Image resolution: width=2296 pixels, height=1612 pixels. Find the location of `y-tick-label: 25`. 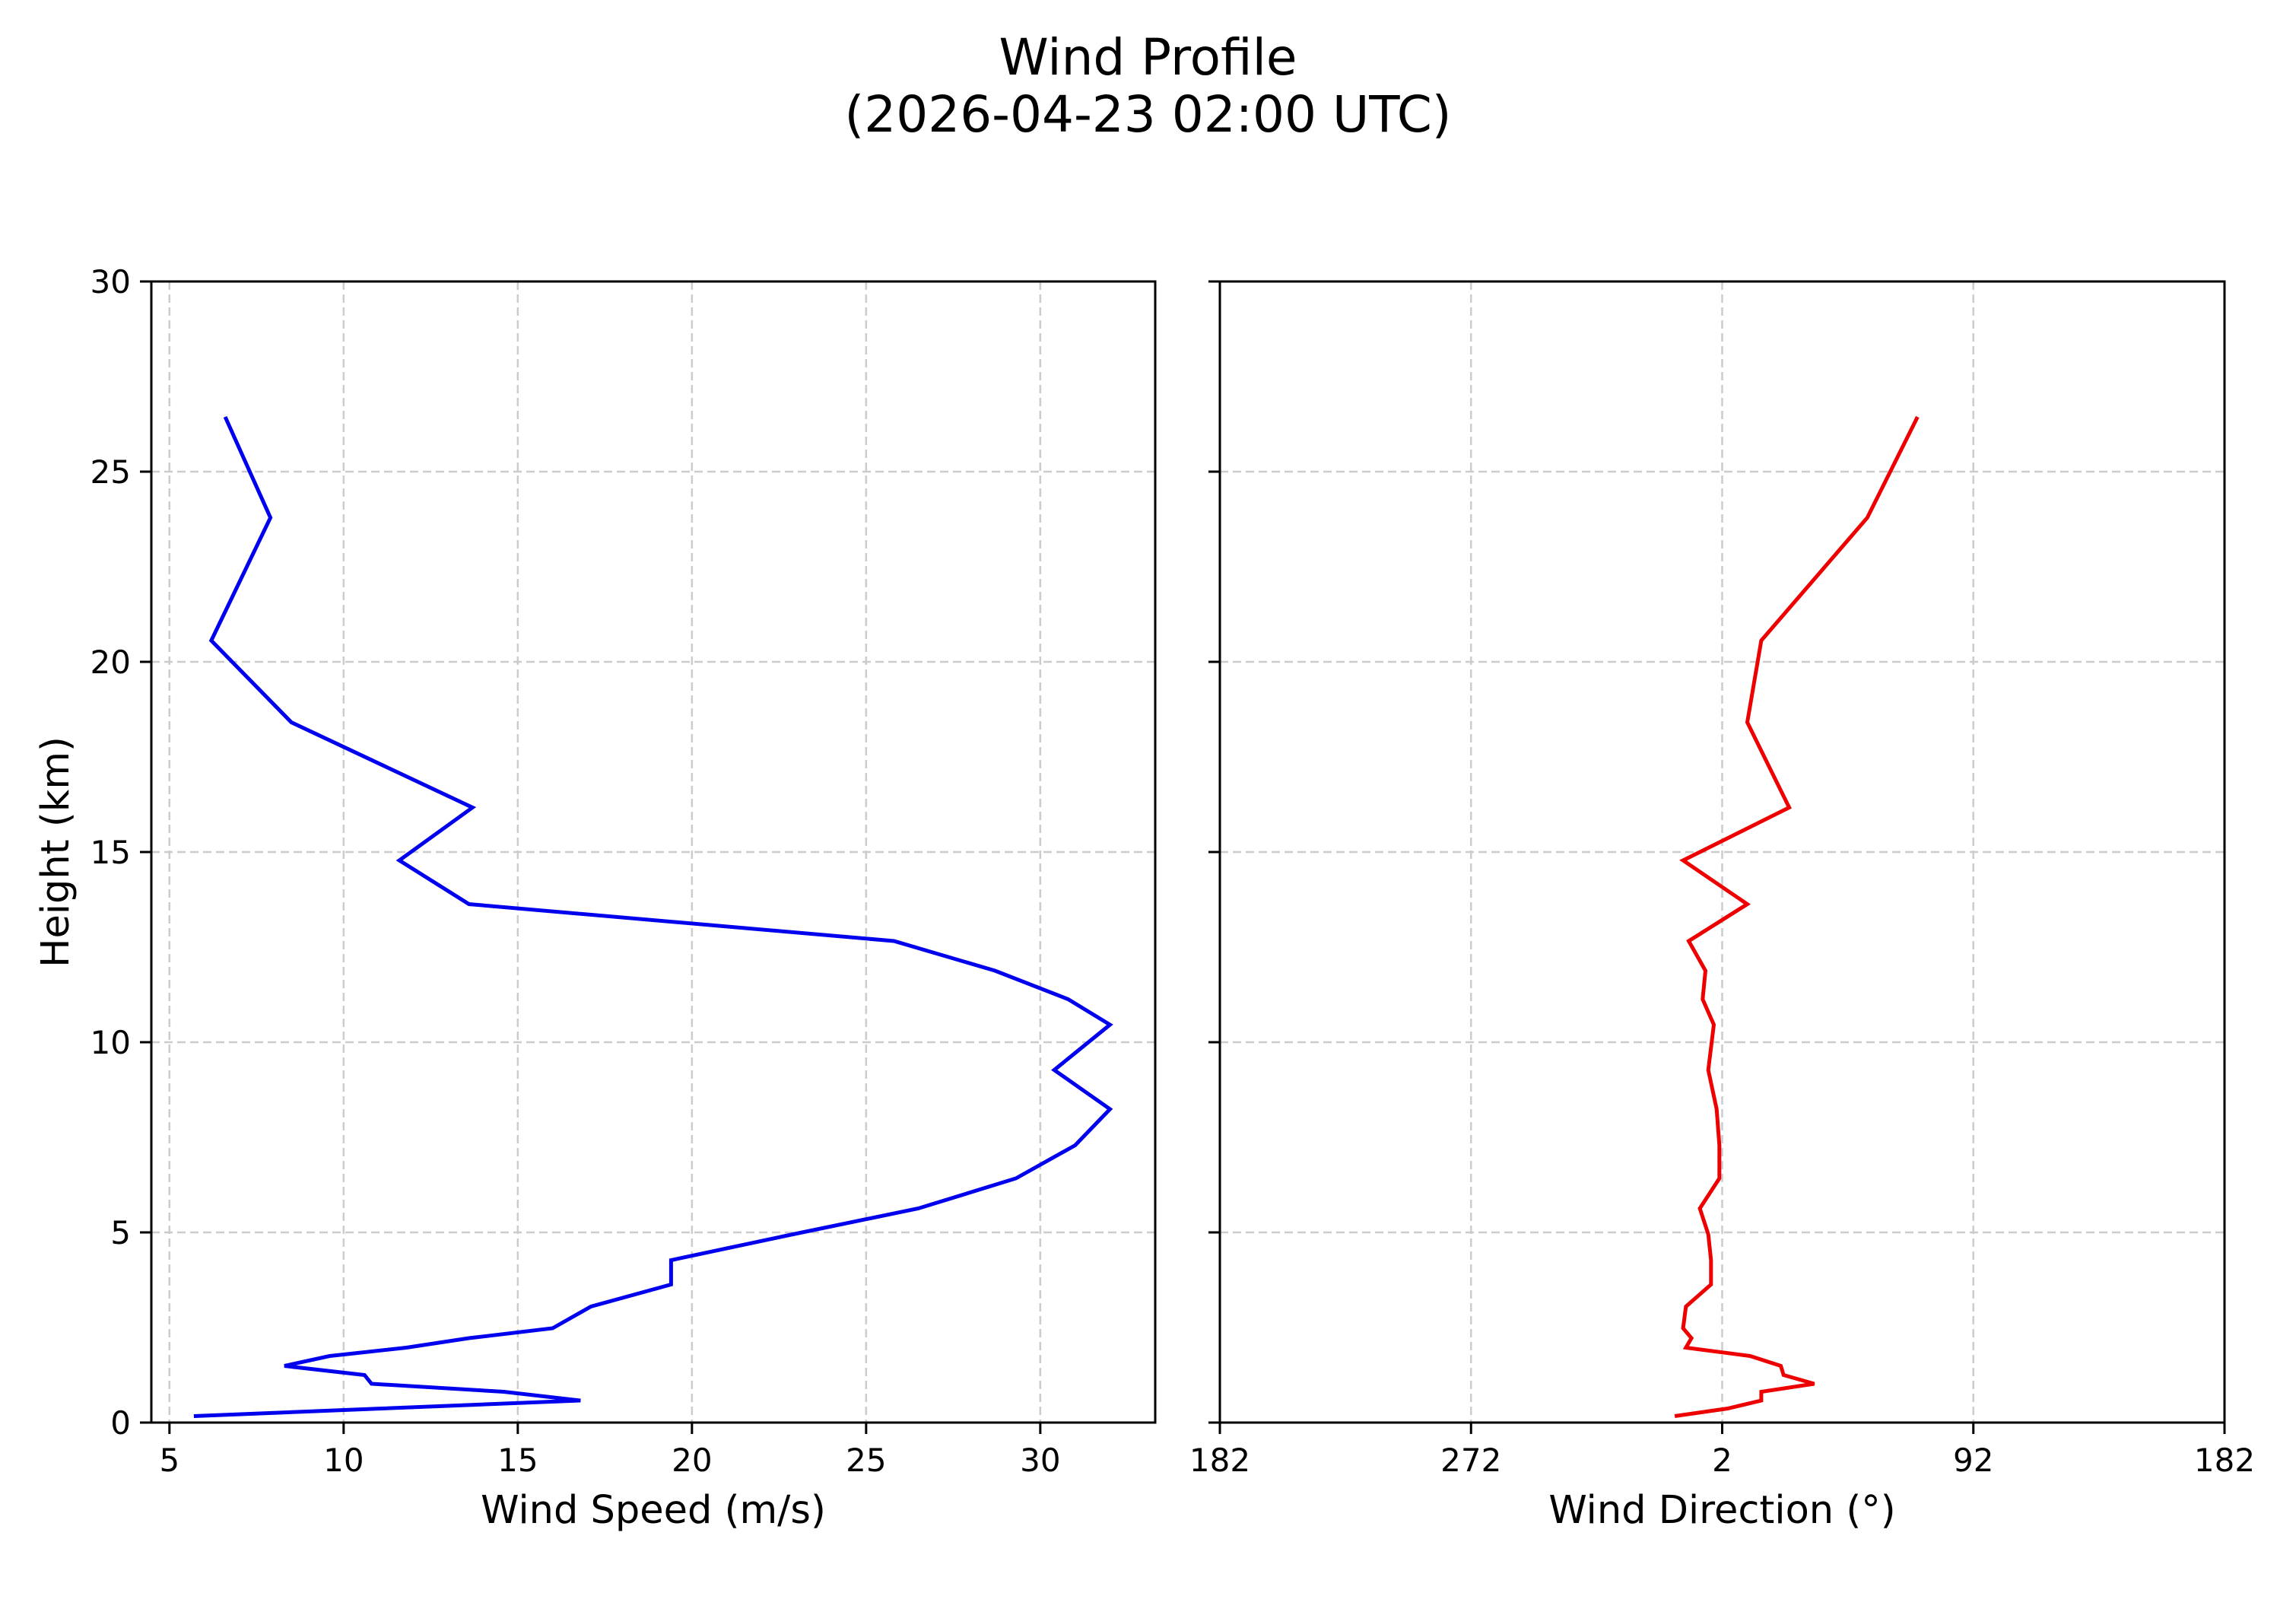

y-tick-label: 25 is located at coordinates (111, 472).